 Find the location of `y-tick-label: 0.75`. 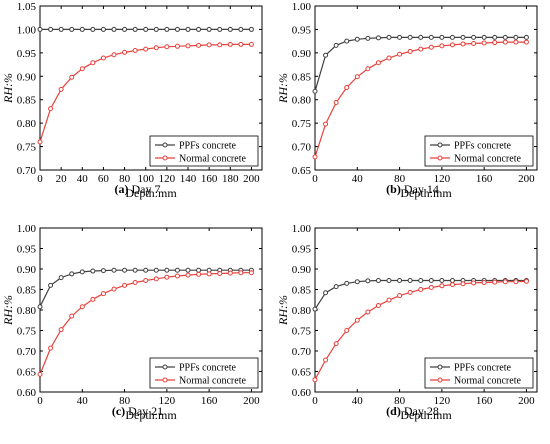

y-tick-label: 0.75 is located at coordinates (27, 148).